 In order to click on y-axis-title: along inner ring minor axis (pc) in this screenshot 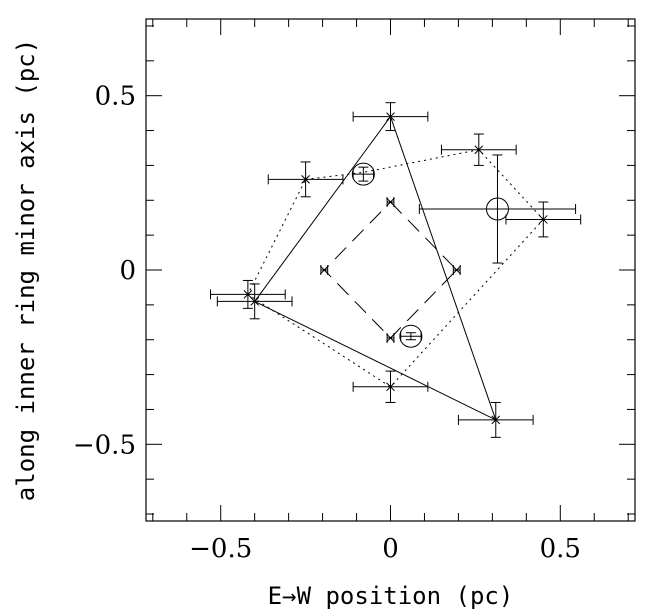, I will do `click(26, 270)`.